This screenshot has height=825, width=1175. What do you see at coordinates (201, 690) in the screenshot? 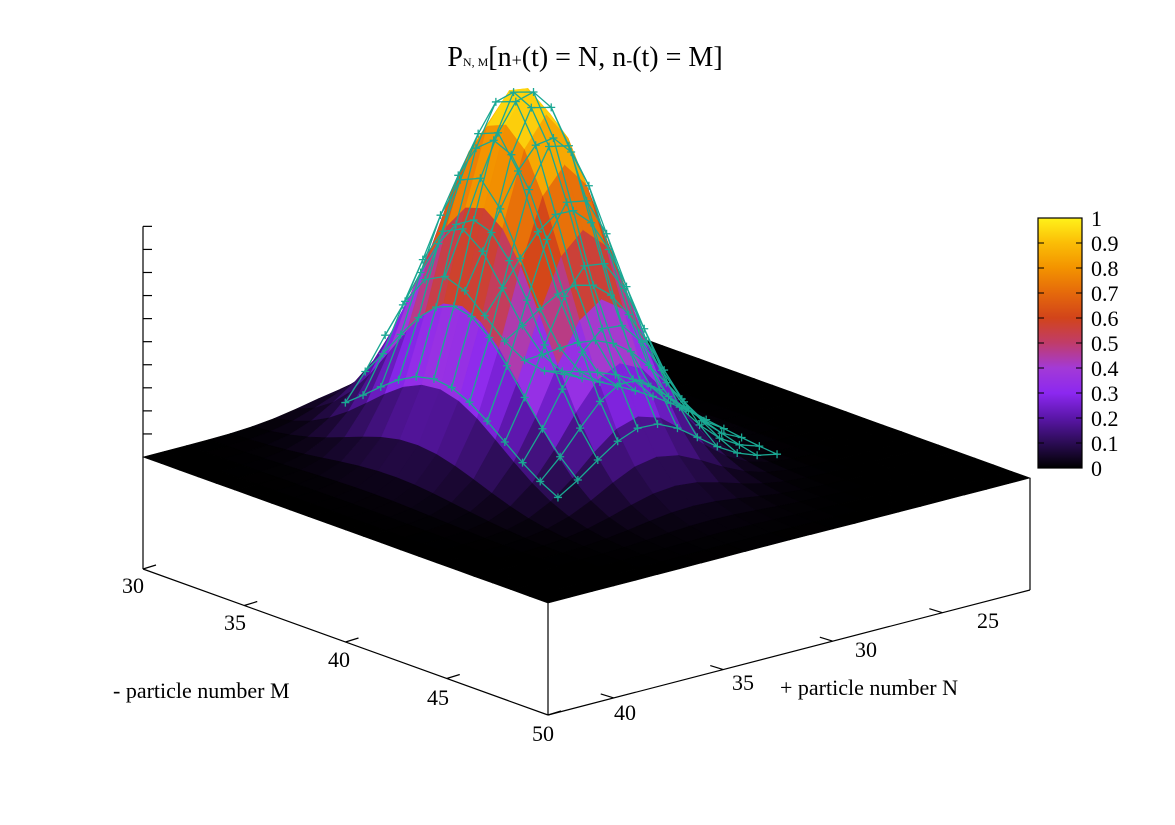
I see `m-axis-title: - particle number M` at bounding box center [201, 690].